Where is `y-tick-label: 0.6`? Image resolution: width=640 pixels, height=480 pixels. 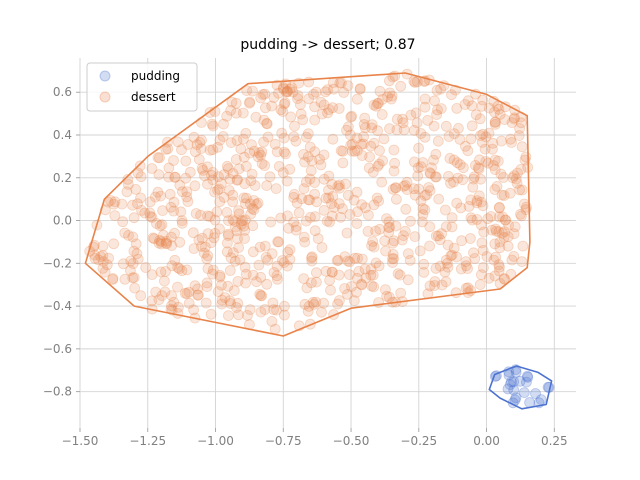 y-tick-label: 0.6 is located at coordinates (62, 92).